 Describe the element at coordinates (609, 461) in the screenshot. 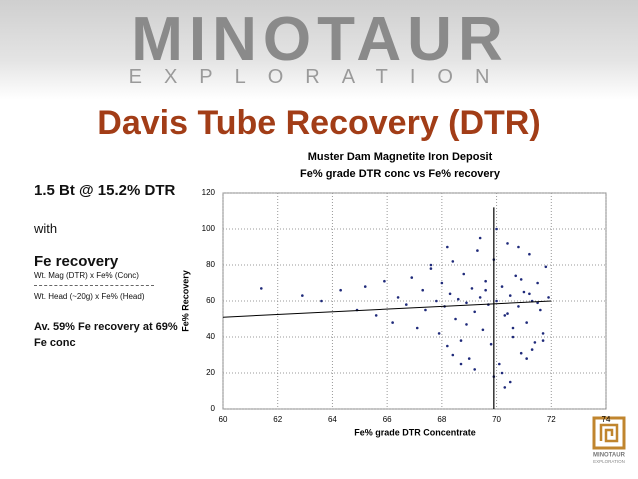

I see `logo-sub: EXPLORATION` at that location.